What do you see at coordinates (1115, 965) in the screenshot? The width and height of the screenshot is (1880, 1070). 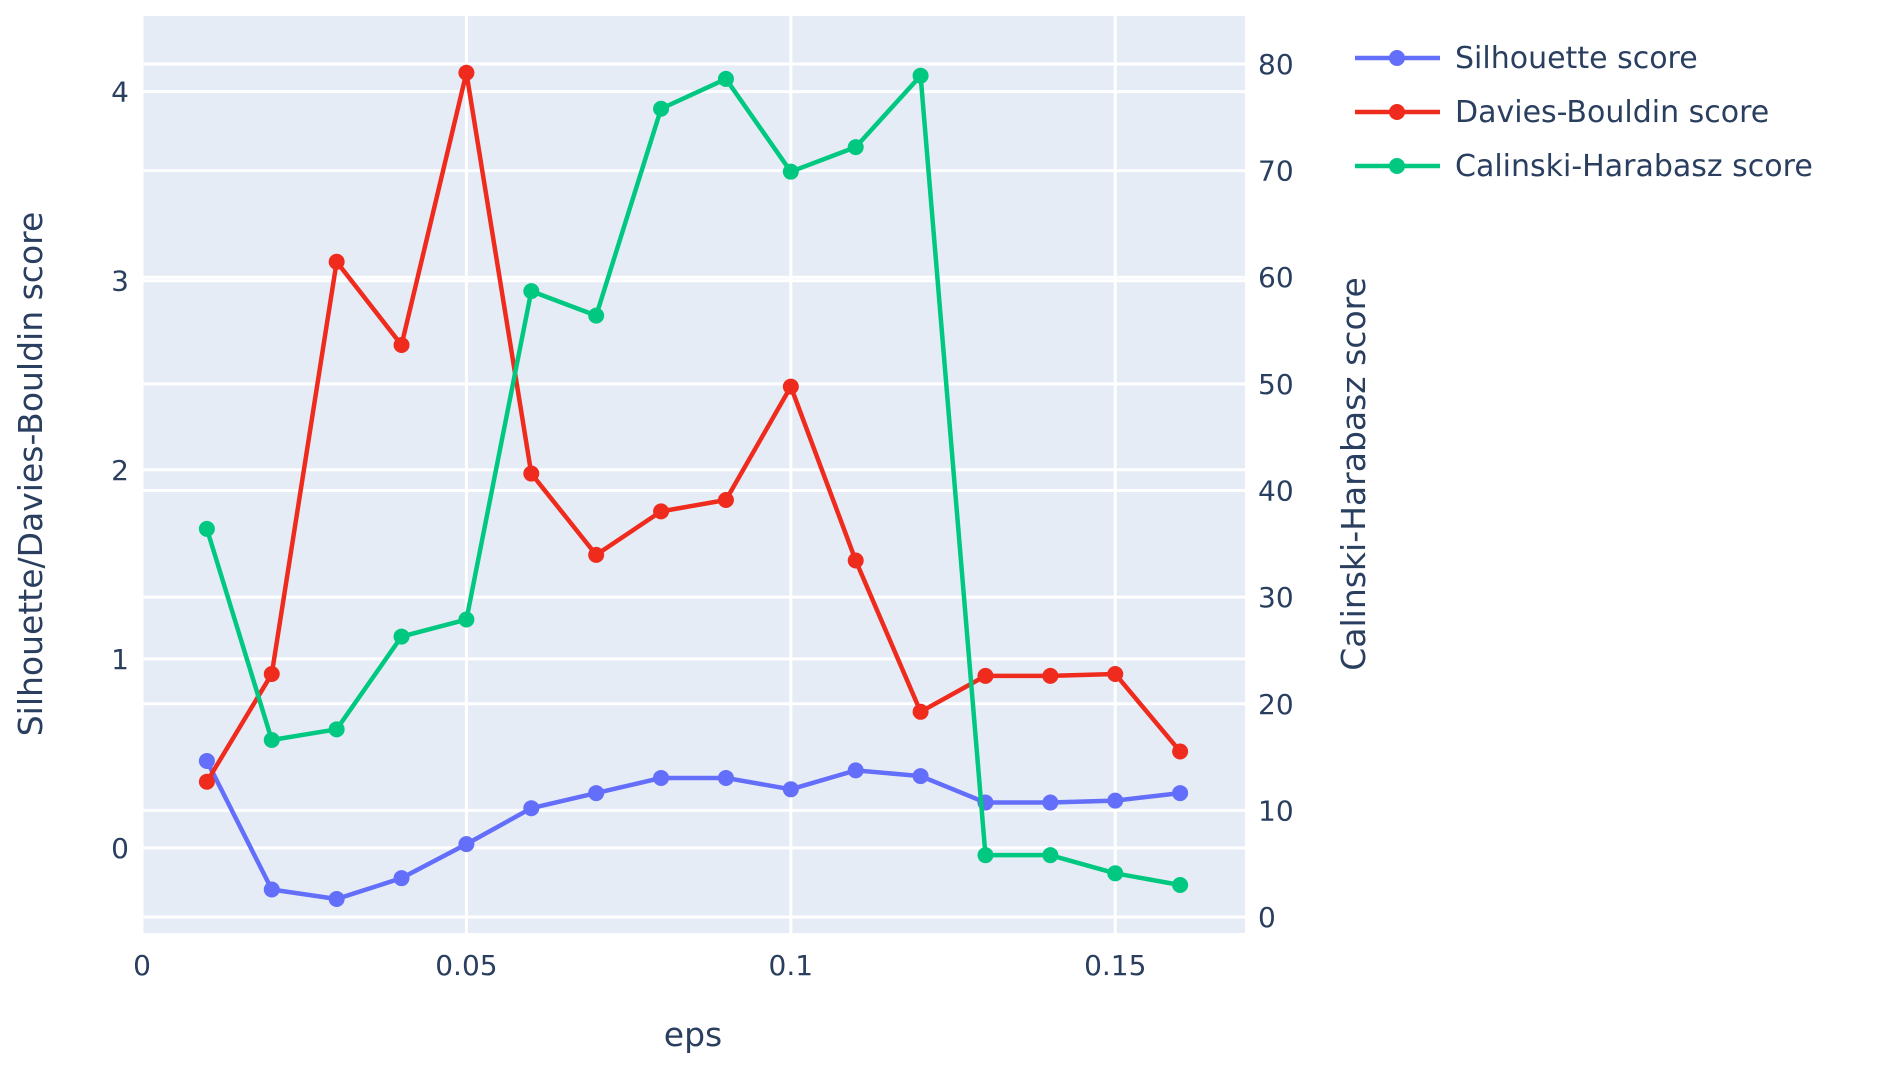 I see `x-tick-label: 0.15` at bounding box center [1115, 965].